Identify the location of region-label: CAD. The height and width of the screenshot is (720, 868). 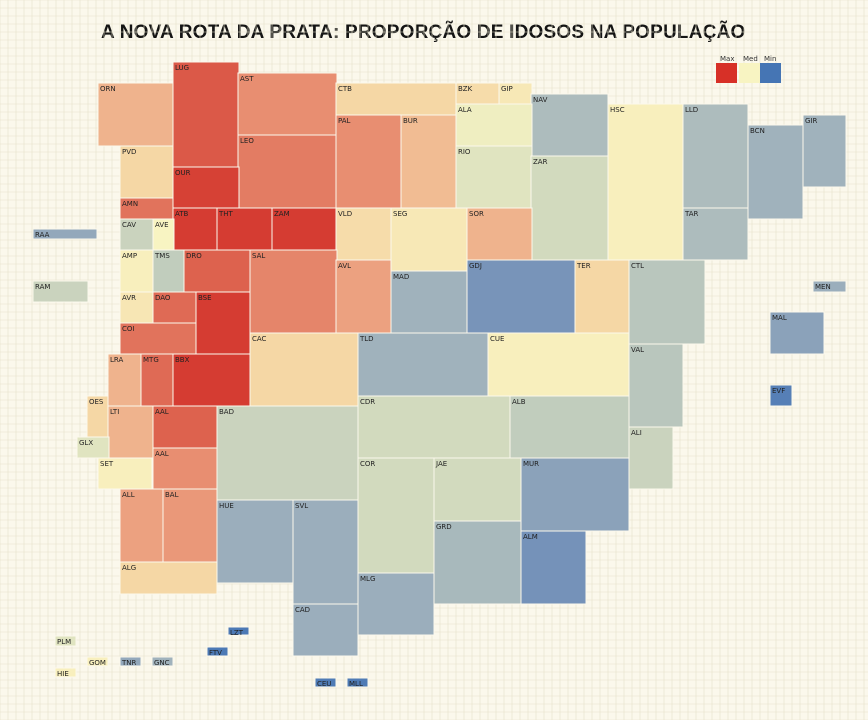
(302, 610).